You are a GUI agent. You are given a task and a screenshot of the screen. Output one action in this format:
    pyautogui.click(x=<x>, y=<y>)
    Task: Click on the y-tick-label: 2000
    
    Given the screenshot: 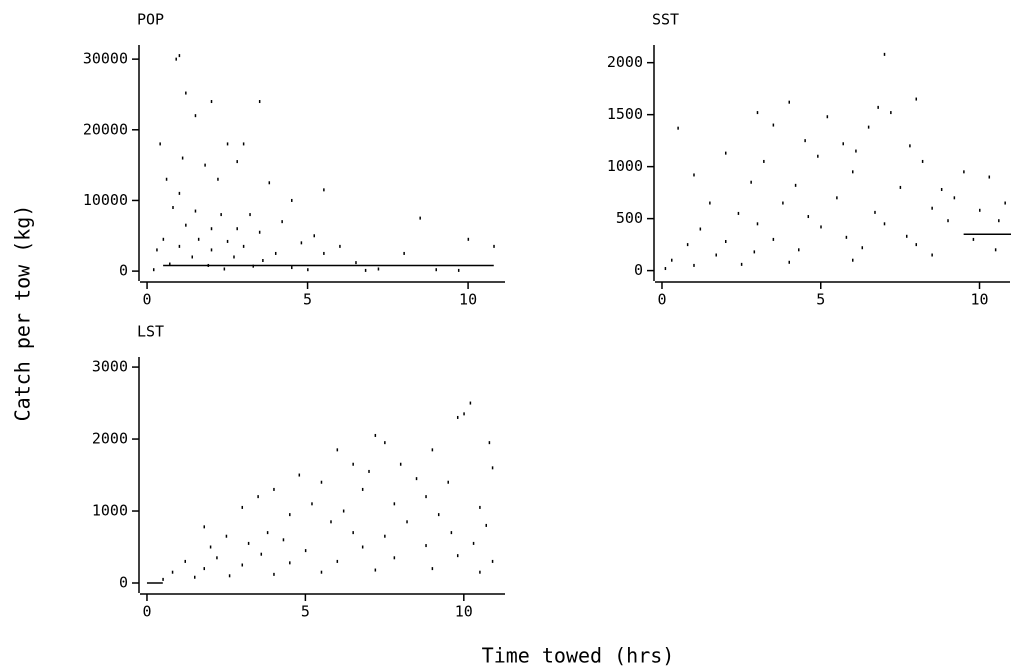 What is the action you would take?
    pyautogui.click(x=110, y=439)
    